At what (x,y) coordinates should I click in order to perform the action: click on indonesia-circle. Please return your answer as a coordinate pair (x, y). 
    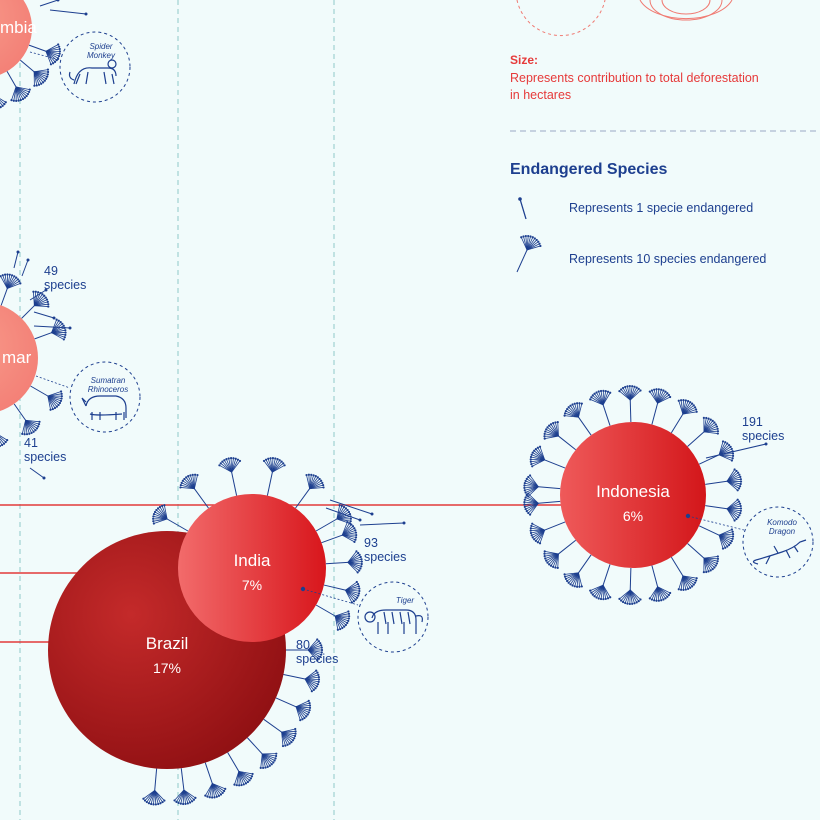
    Looking at the image, I should click on (633, 495).